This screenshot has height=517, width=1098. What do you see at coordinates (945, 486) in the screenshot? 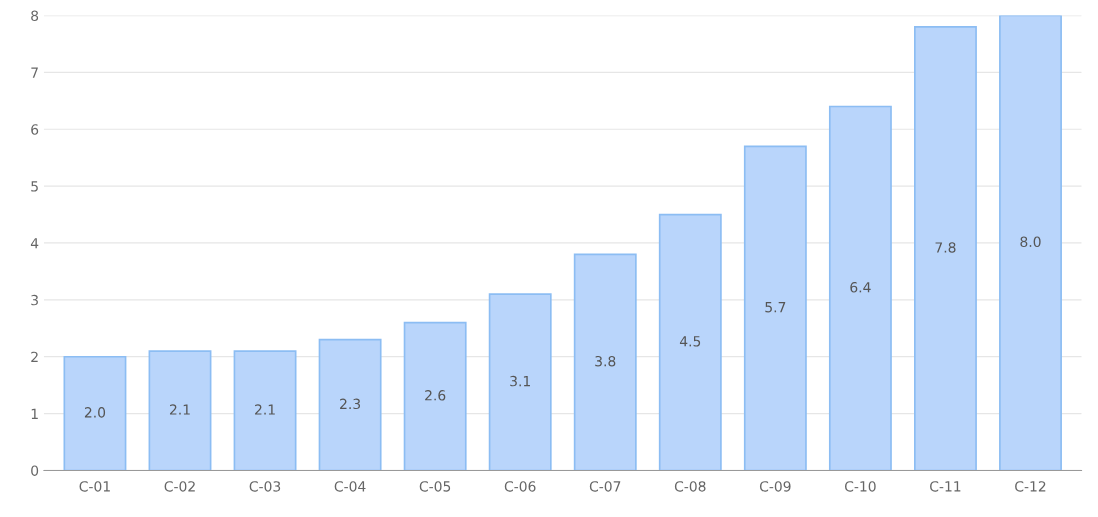
I see `x-tick-label: C-11` at bounding box center [945, 486].